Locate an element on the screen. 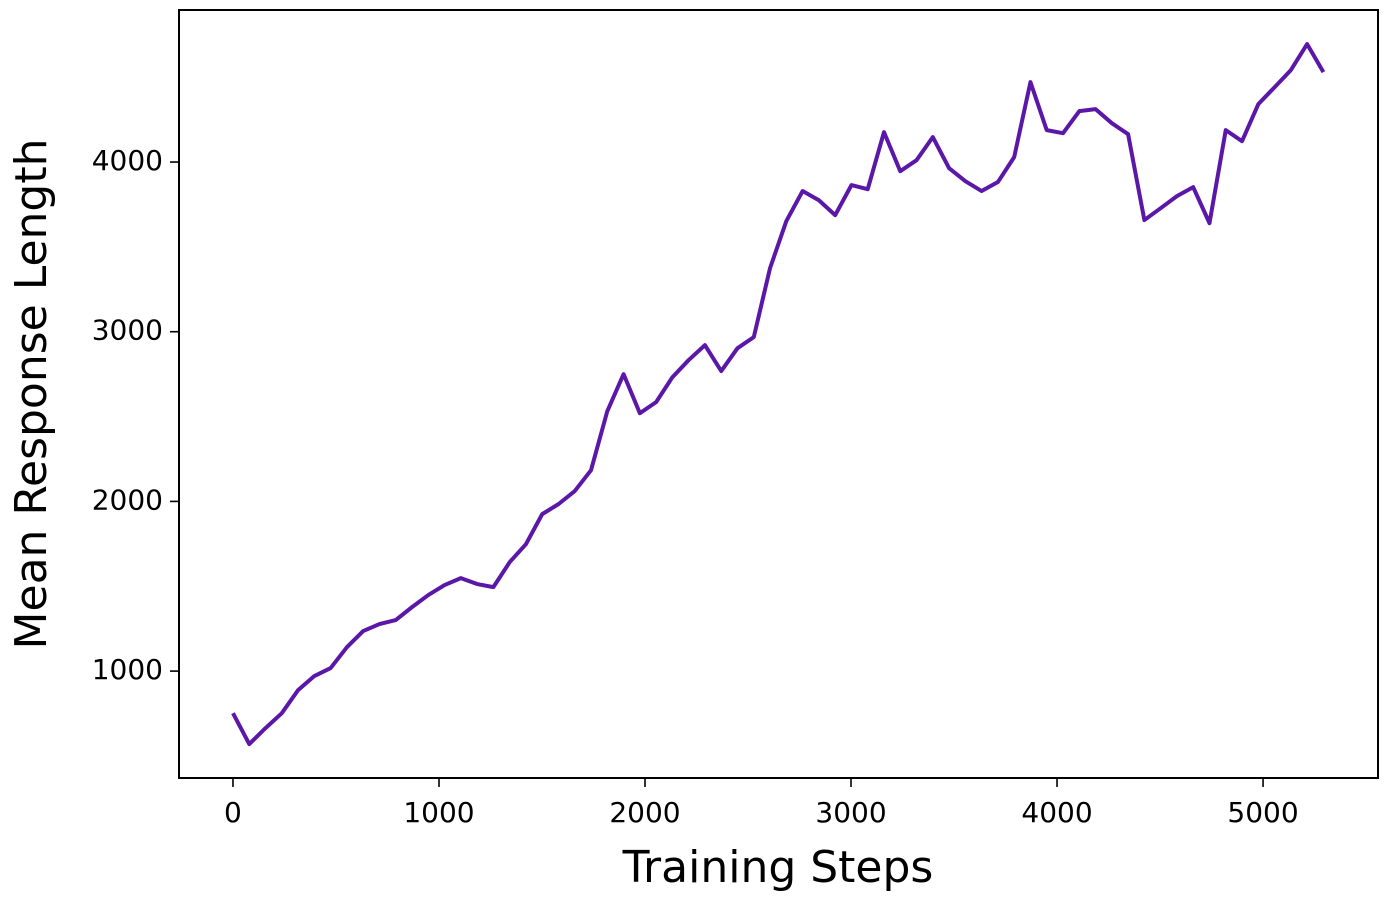 The height and width of the screenshot is (907, 1387). y-tick-label: 3000 is located at coordinates (127, 330).